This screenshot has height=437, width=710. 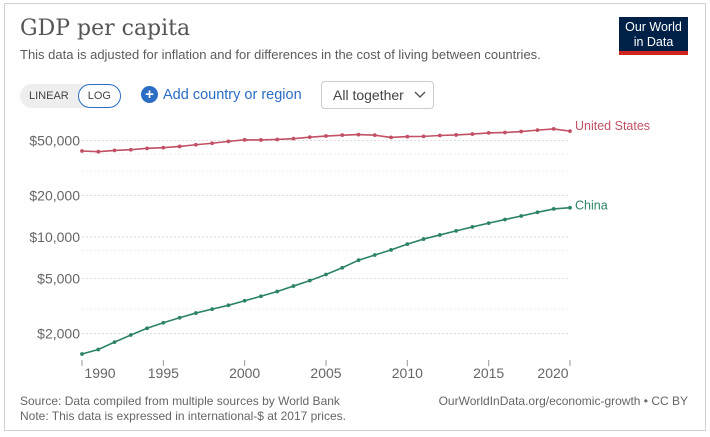 What do you see at coordinates (105, 28) in the screenshot?
I see `chart-title: GDP per capita` at bounding box center [105, 28].